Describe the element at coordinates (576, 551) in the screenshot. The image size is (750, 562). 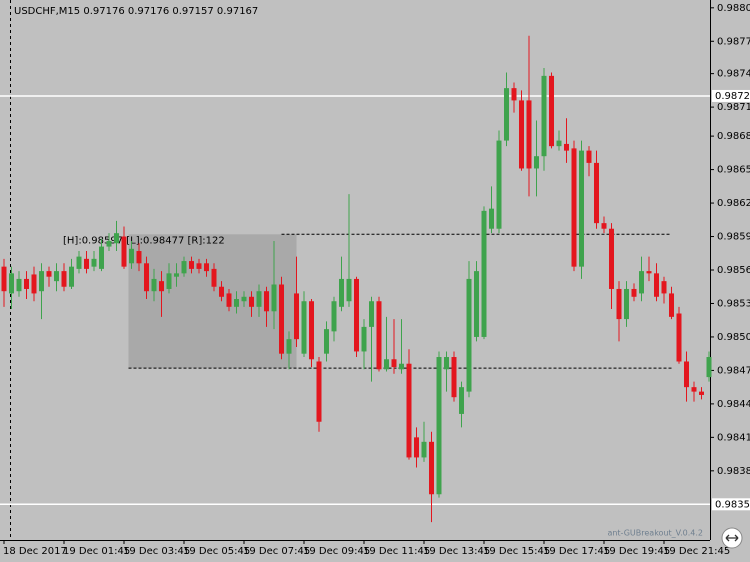
I see `x-tick-label: 19 Dec 17:45` at that location.